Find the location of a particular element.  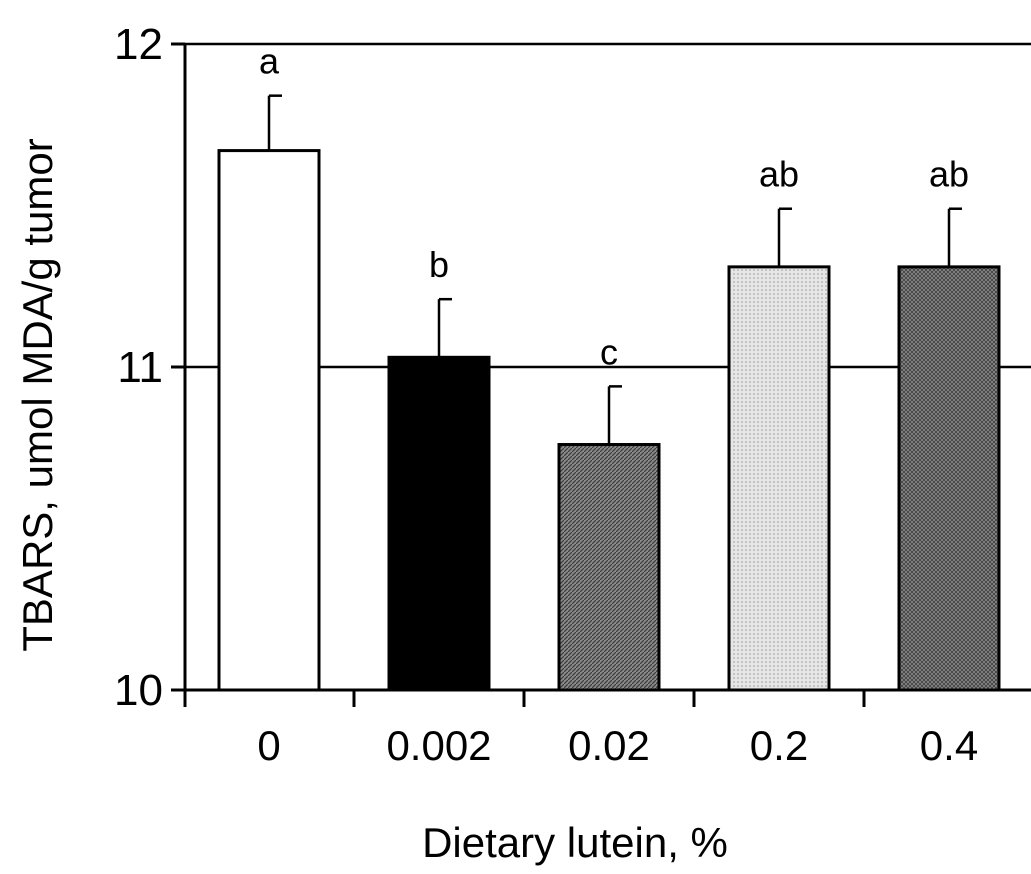

x-tick-label-1: 0.002 is located at coordinates (438, 745).